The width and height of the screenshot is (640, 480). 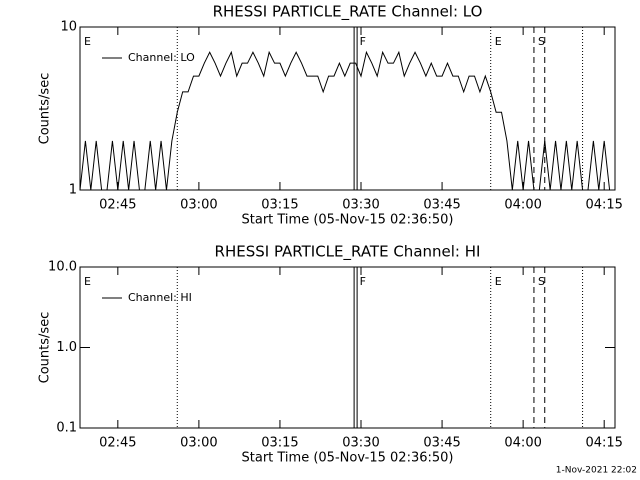 I want to click on panel-title: RHESSI PARTICLE_RATE Channel: LO, so click(x=348, y=12).